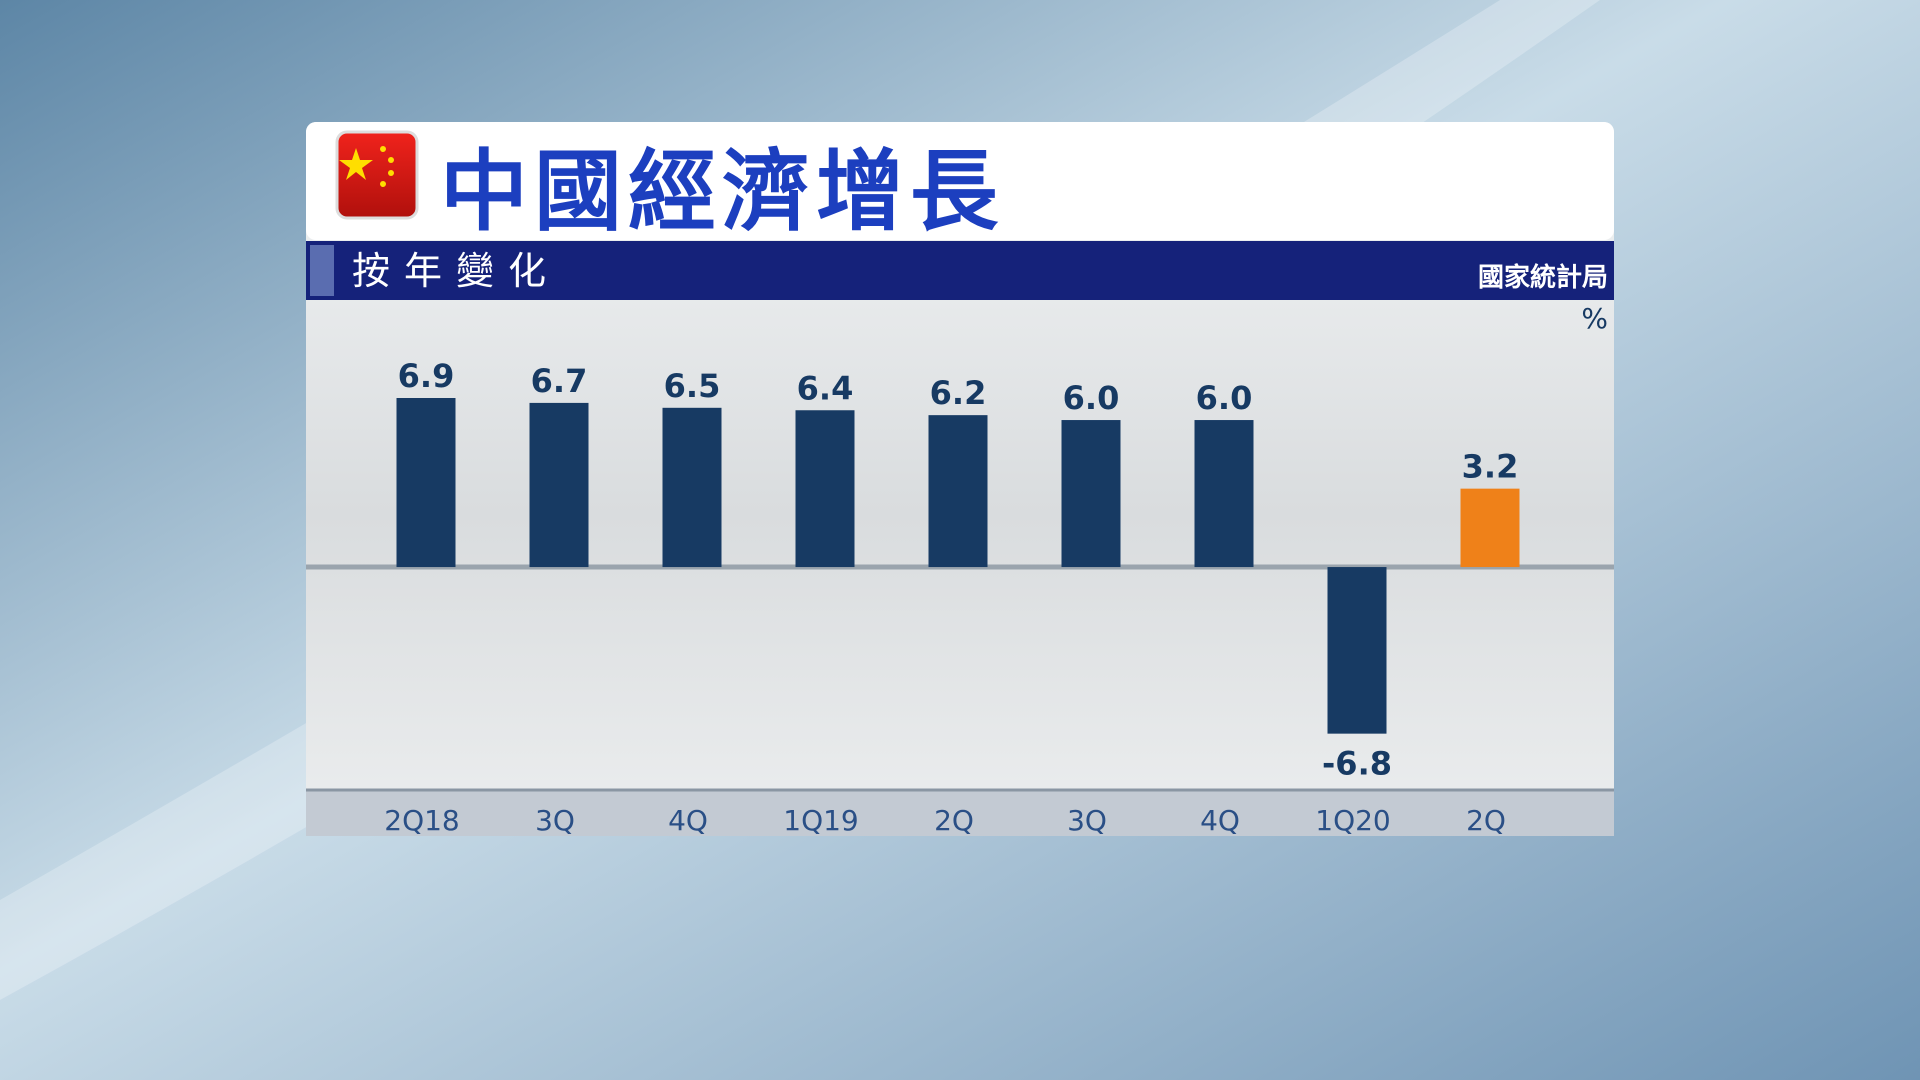 Image resolution: width=1920 pixels, height=1080 pixels. What do you see at coordinates (692, 386) in the screenshot?
I see `value-label: 6.5` at bounding box center [692, 386].